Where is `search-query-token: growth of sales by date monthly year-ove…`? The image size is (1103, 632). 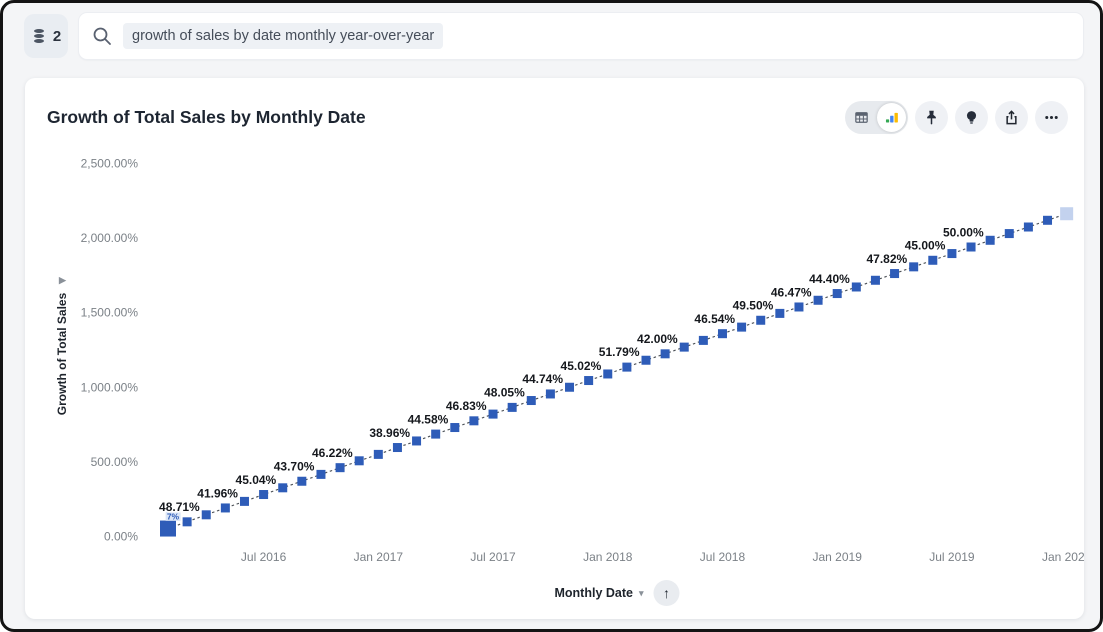 search-query-token: growth of sales by date monthly year-ove… is located at coordinates (283, 36).